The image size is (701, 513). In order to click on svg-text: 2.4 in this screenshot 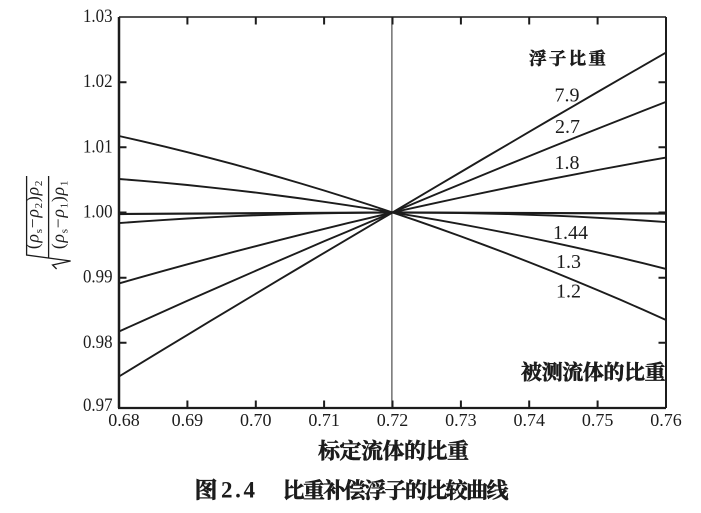, I will do `click(239, 490)`.